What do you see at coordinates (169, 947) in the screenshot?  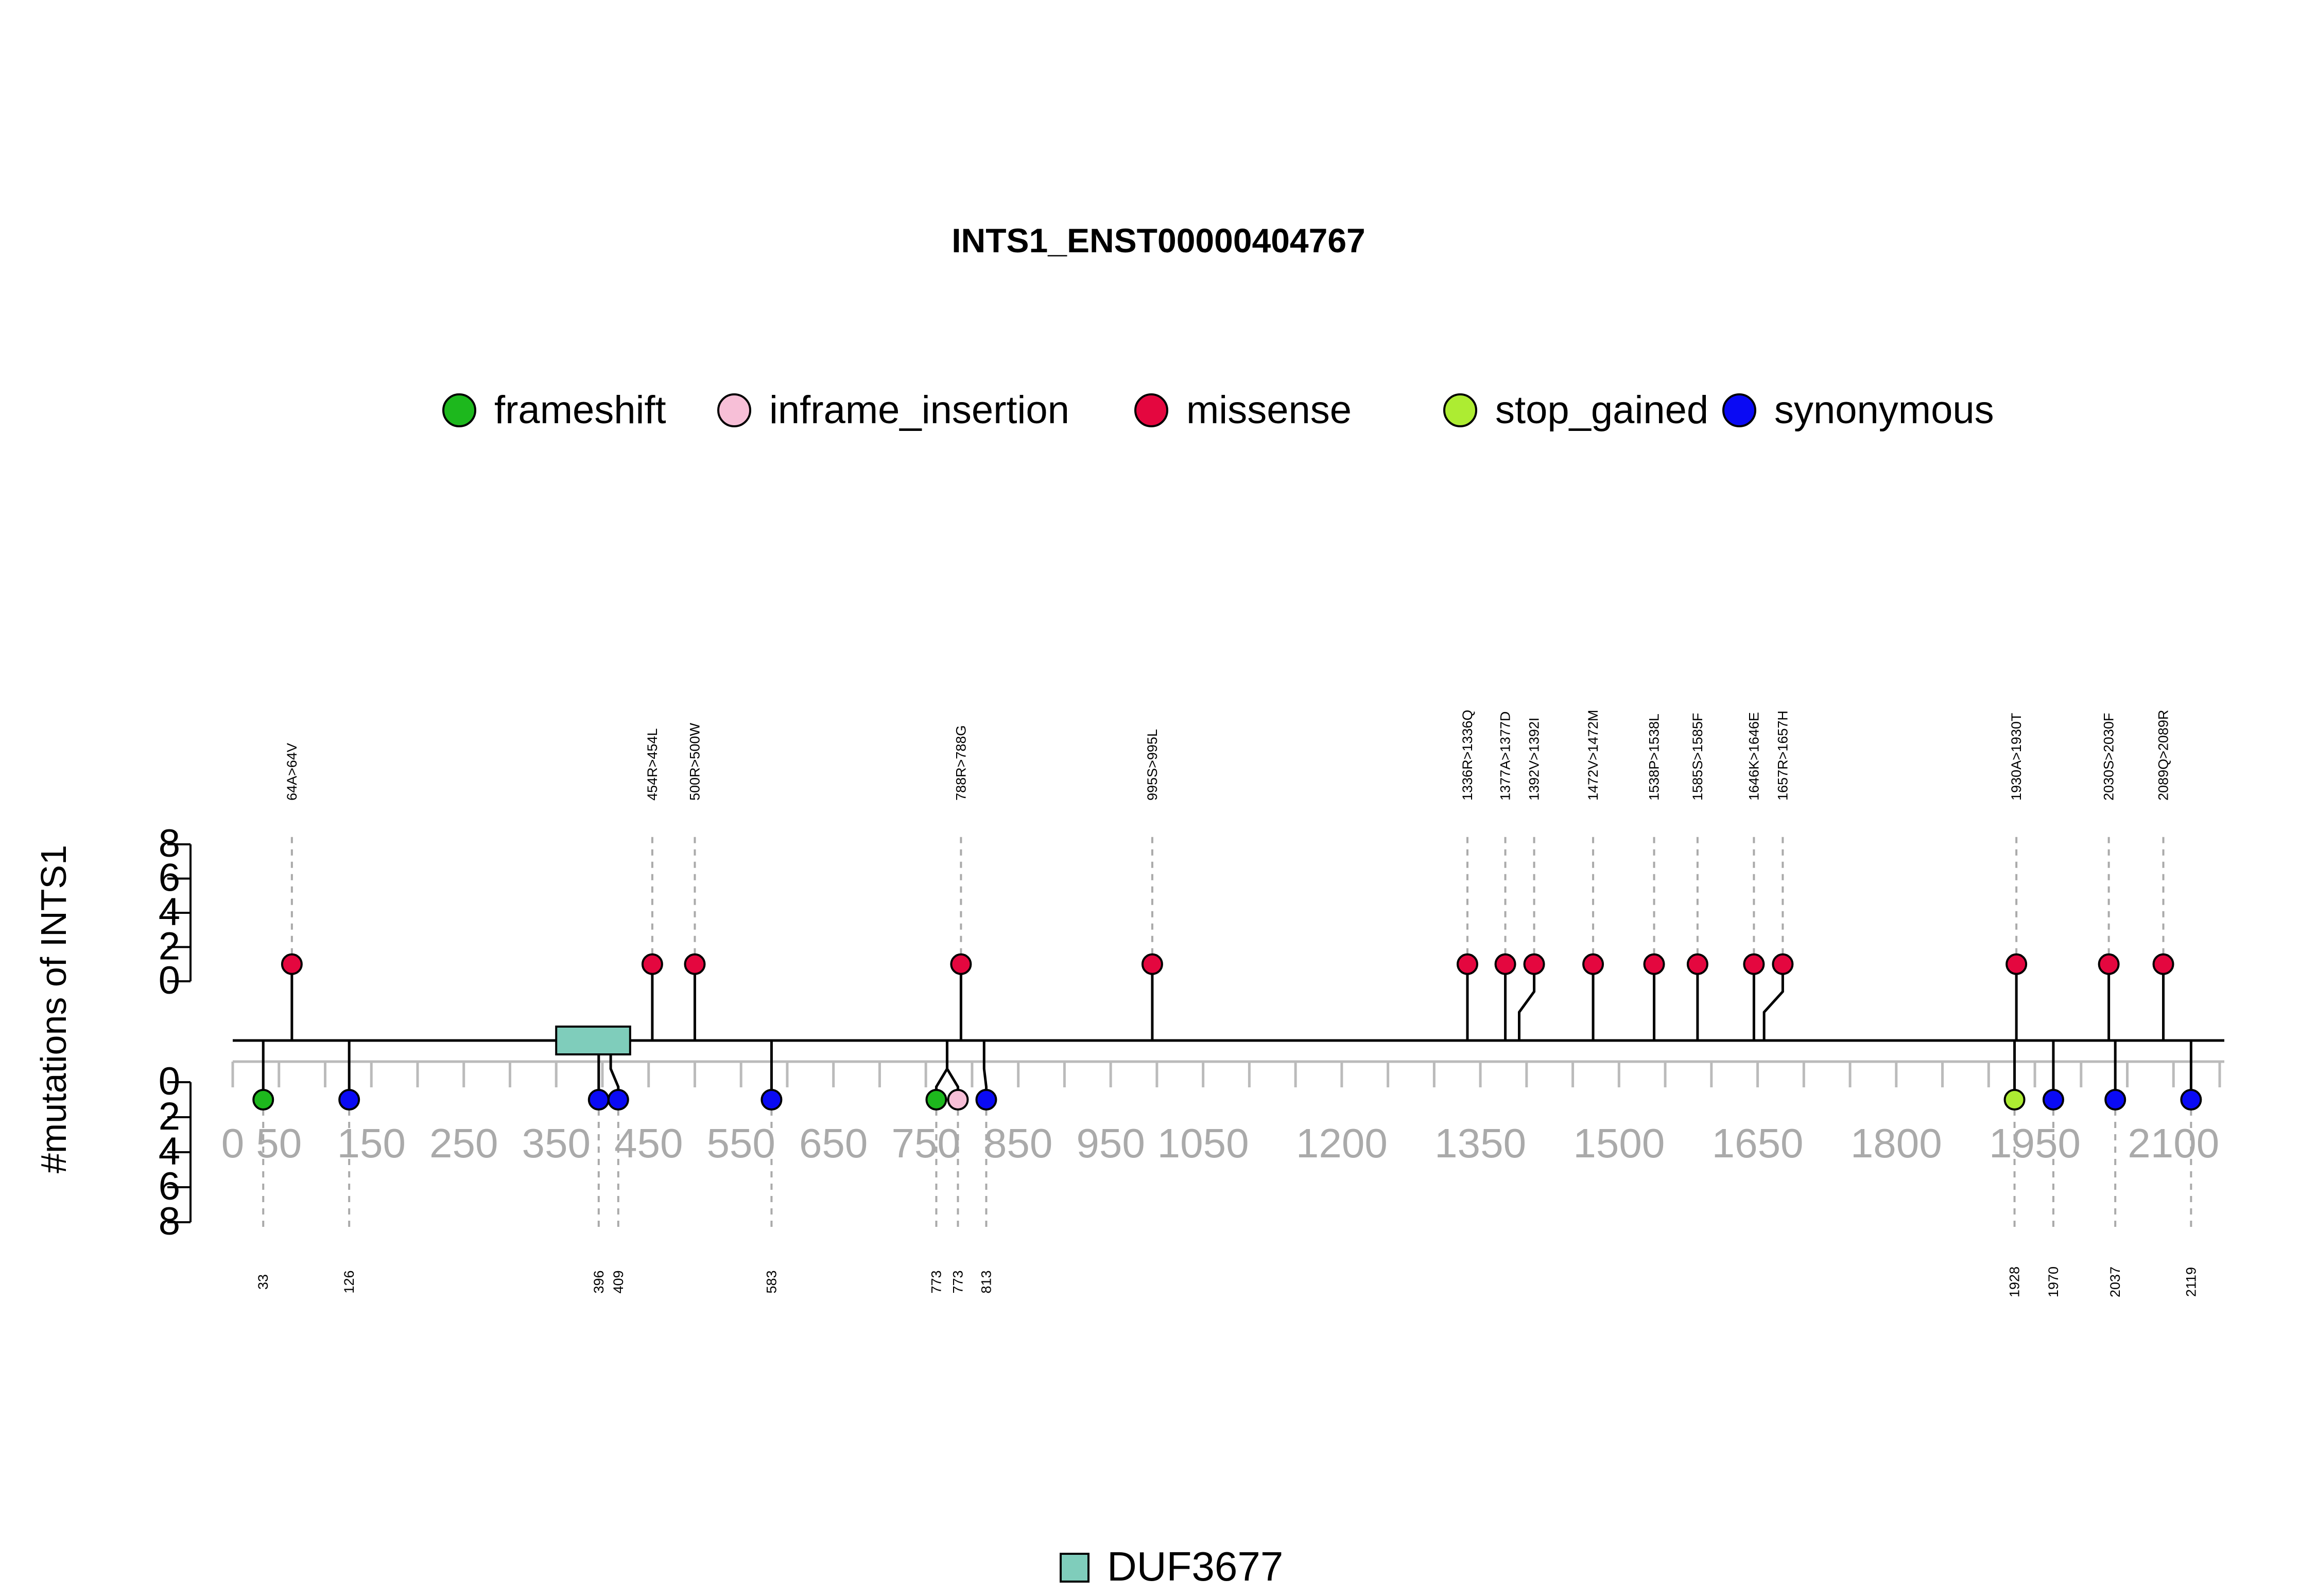 I see `y-tick-label-upper: 2` at bounding box center [169, 947].